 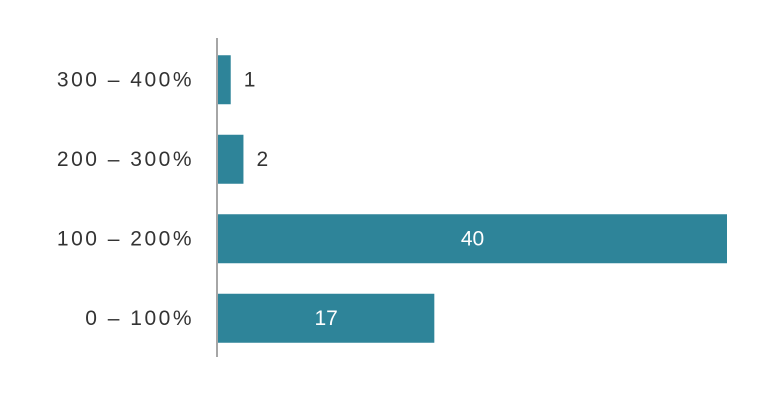 I want to click on data-label: 2, so click(x=262, y=159).